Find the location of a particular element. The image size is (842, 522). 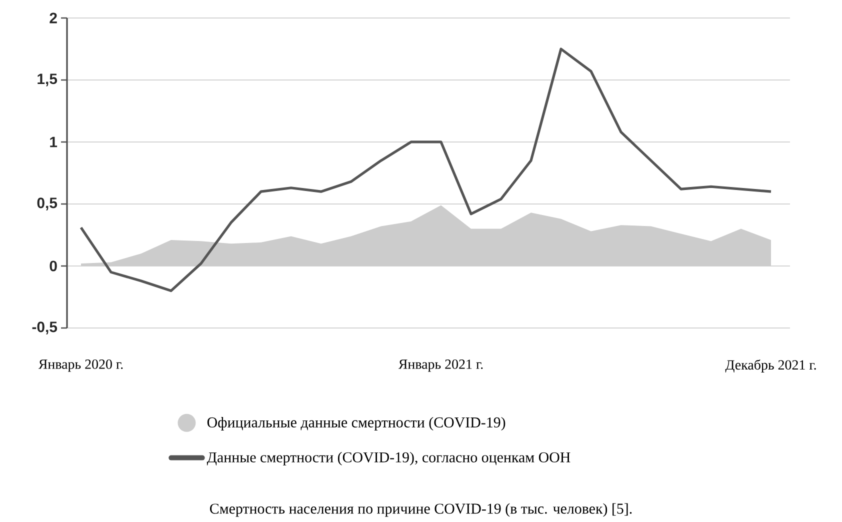

x-tick-label: Январь 2021 г. is located at coordinates (440, 366).